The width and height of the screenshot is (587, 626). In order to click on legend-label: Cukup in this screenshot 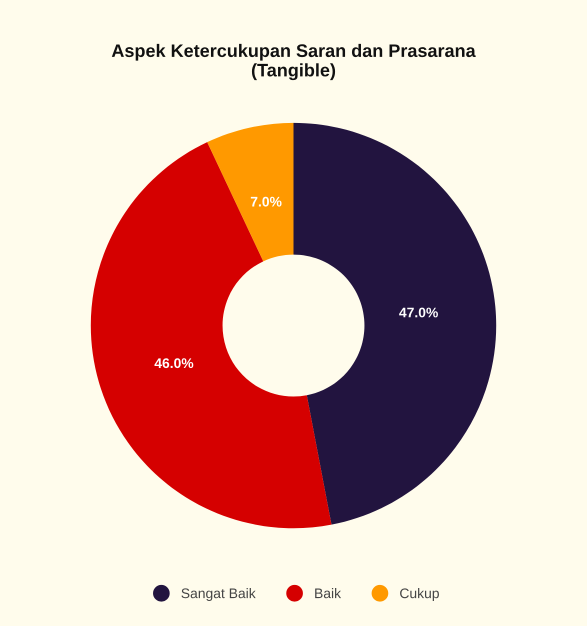, I will do `click(419, 594)`.